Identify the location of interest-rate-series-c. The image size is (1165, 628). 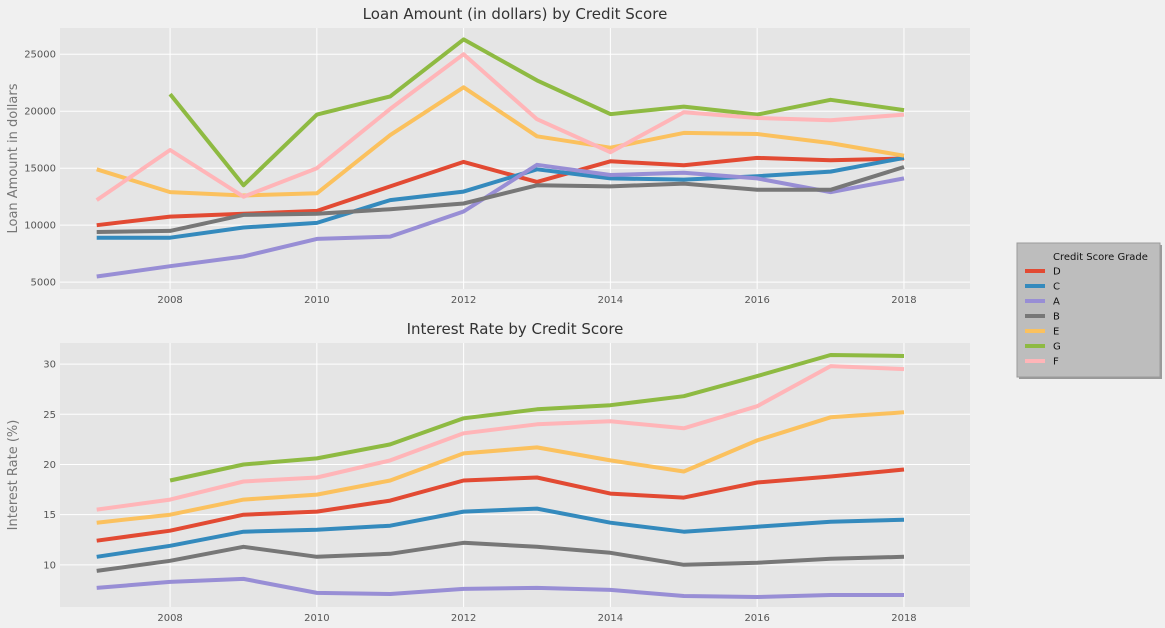
(500, 532).